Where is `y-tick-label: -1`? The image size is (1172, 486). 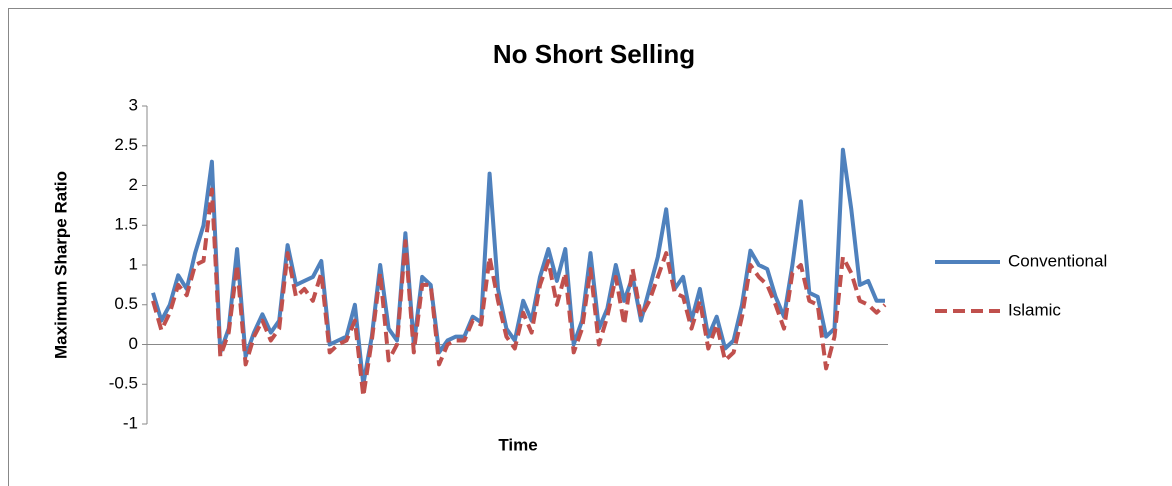 y-tick-label: -1 is located at coordinates (130, 422).